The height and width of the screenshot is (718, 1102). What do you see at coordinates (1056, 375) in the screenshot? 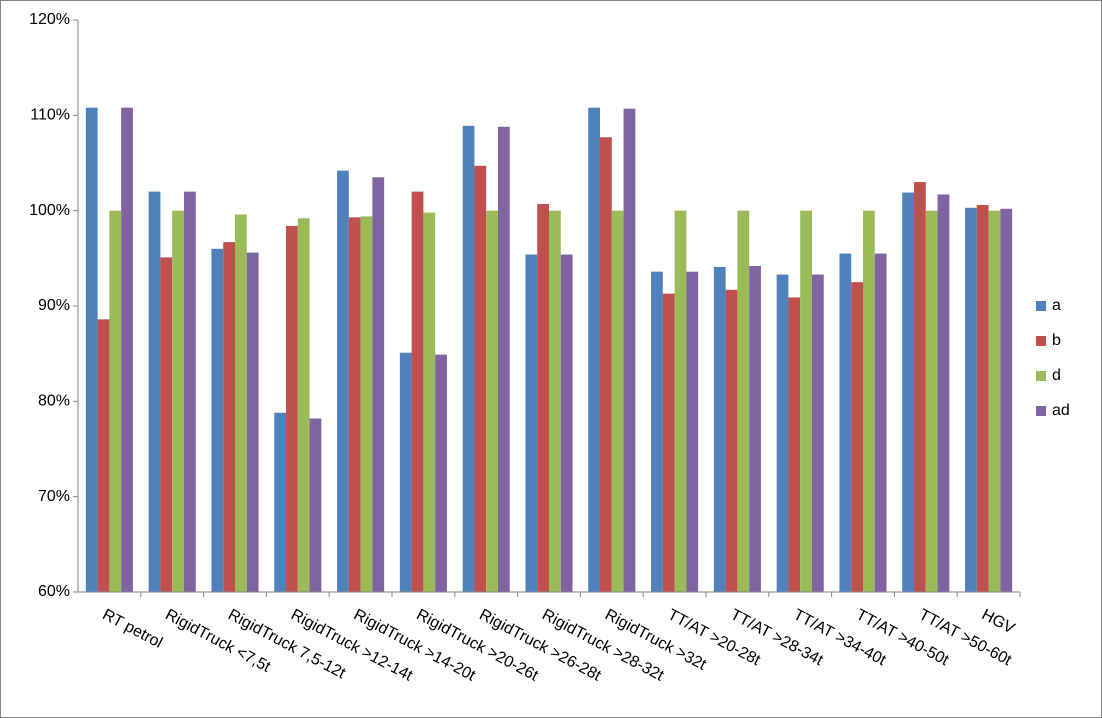
I see `legend-label: d` at bounding box center [1056, 375].